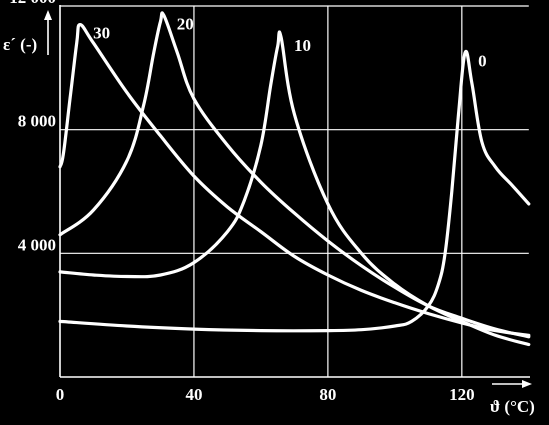 The image size is (549, 425). I want to click on x-tick-label-120: 120, so click(462, 394).